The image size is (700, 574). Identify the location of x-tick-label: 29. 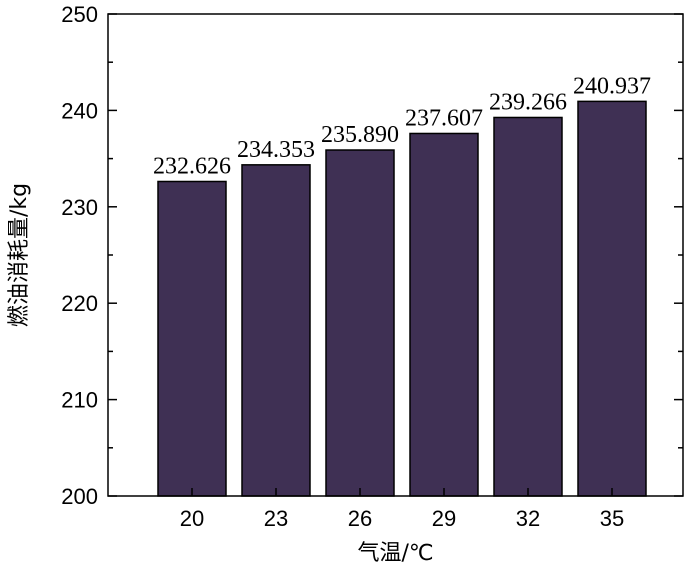
(444, 518).